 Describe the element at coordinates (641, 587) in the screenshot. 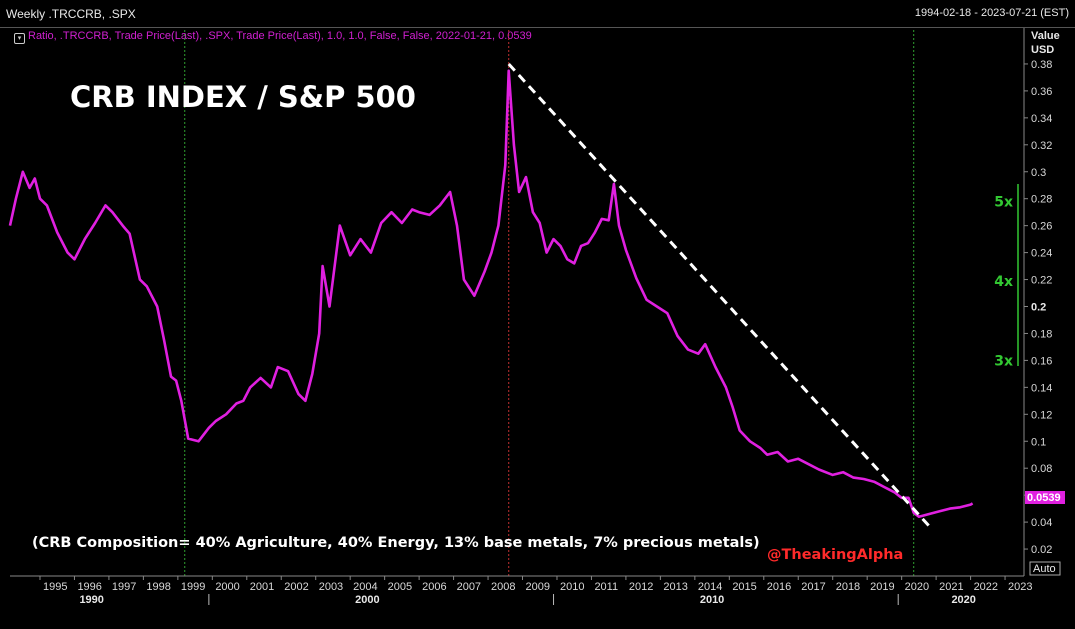

I see `x-tick-label: 2012` at that location.